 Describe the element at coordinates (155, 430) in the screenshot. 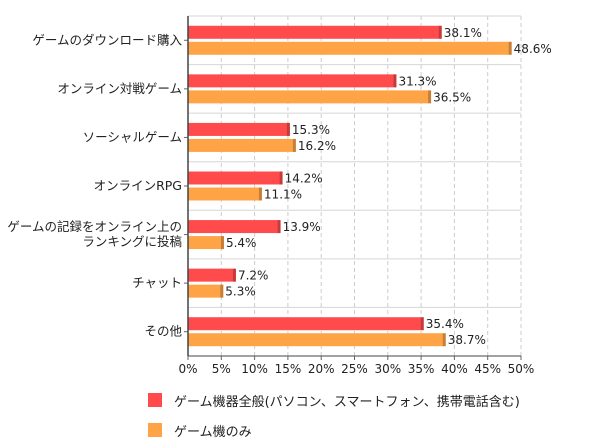

I see `legend-swatch-console-only` at that location.